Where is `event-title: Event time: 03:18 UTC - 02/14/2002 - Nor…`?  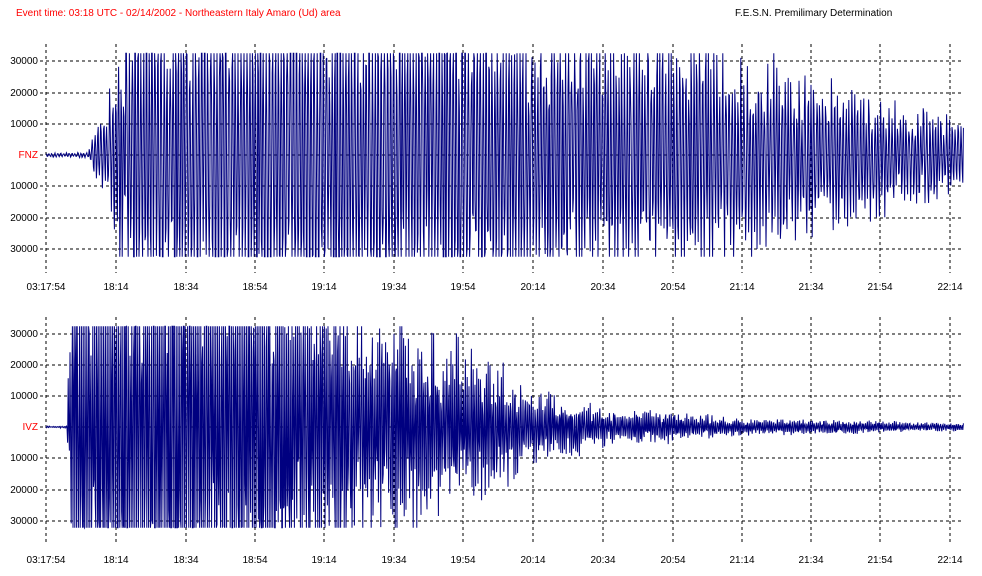
event-title: Event time: 03:18 UTC - 02/14/2002 - Nor… is located at coordinates (178, 13).